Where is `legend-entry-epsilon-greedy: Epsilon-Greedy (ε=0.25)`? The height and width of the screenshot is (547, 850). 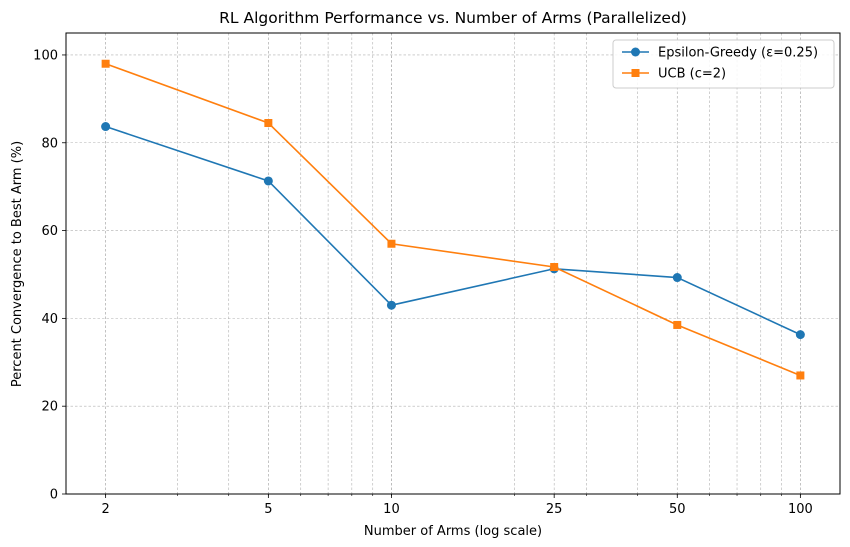 legend-entry-epsilon-greedy: Epsilon-Greedy (ε=0.25) is located at coordinates (720, 53).